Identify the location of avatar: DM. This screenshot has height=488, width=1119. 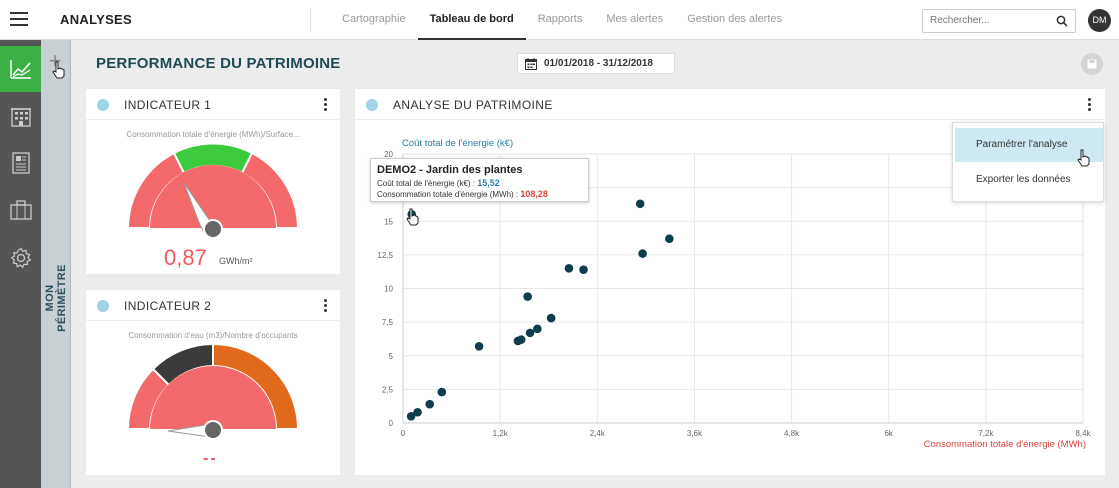
(1099, 20).